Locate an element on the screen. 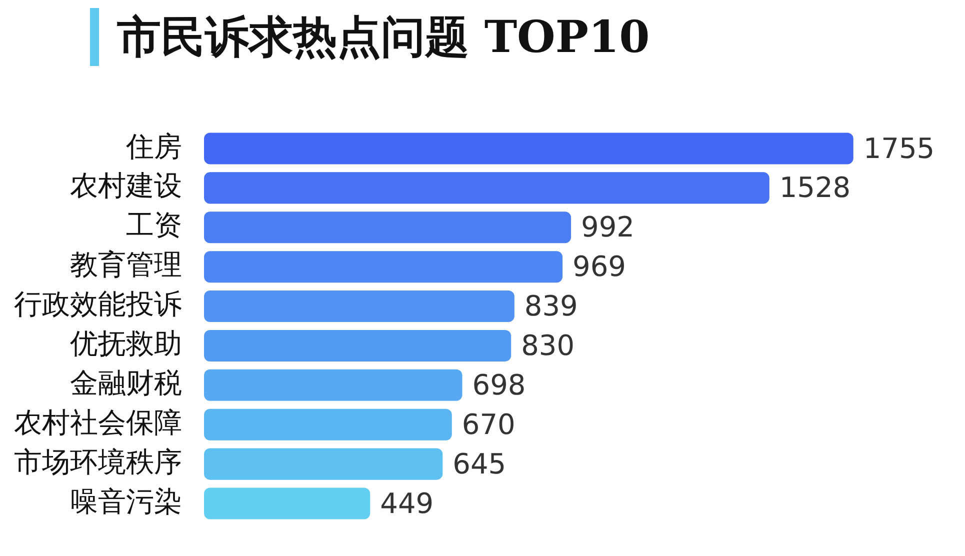  data-label: 969 is located at coordinates (599, 267).